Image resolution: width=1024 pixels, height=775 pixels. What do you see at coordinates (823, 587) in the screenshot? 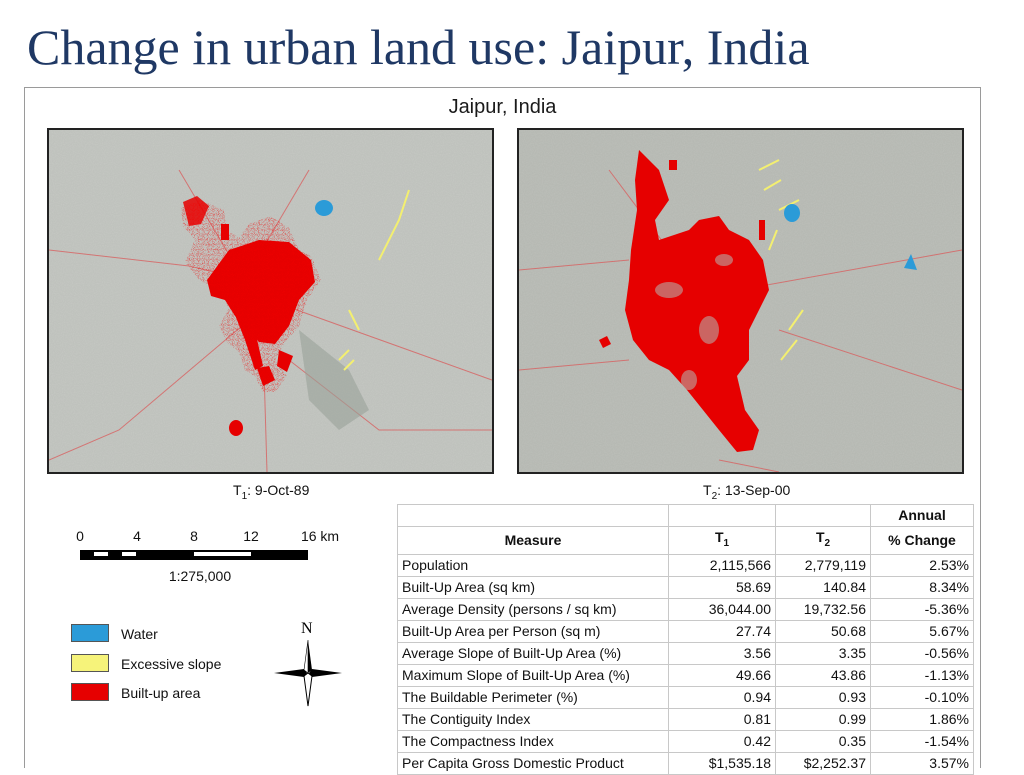
I see `cell-t2: 140.84` at bounding box center [823, 587].